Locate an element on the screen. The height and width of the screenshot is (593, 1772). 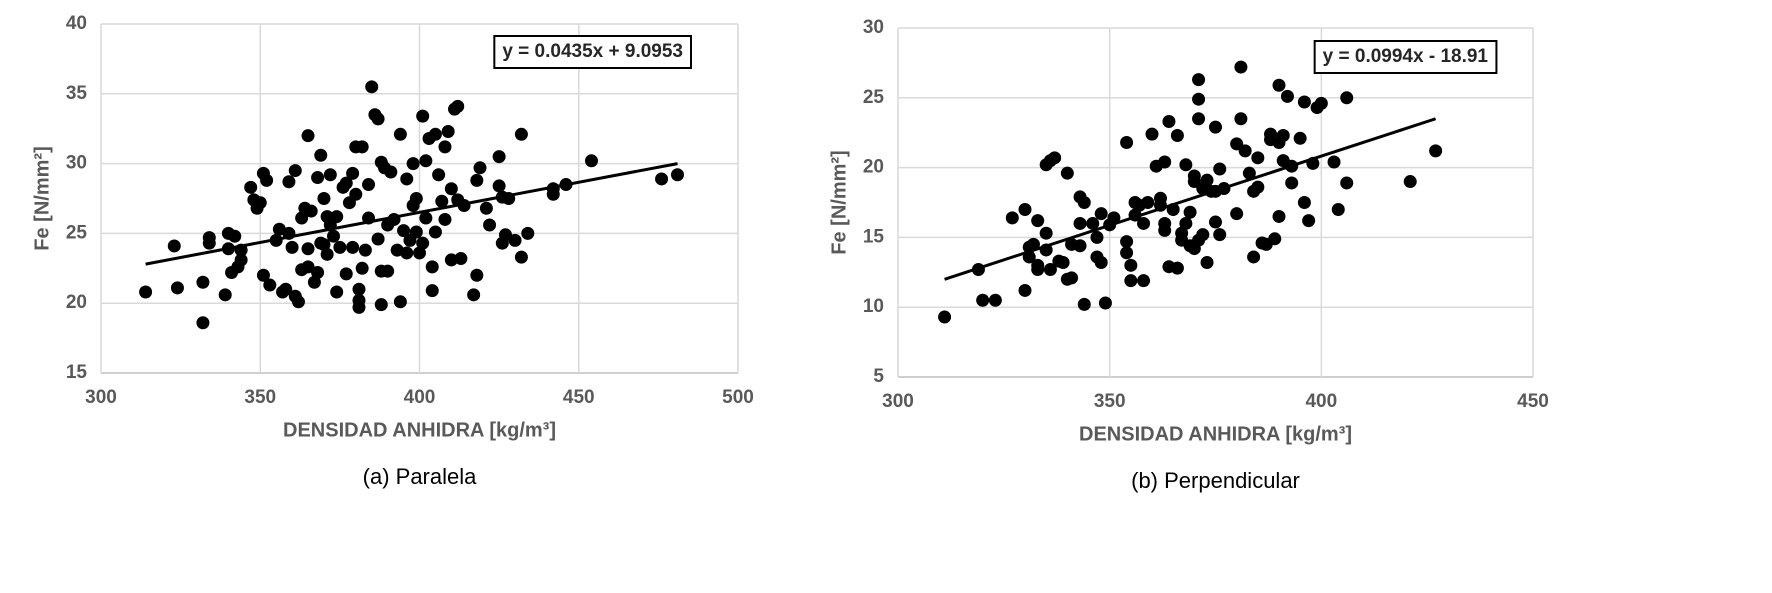
x-tick-label: 300 is located at coordinates (898, 401).